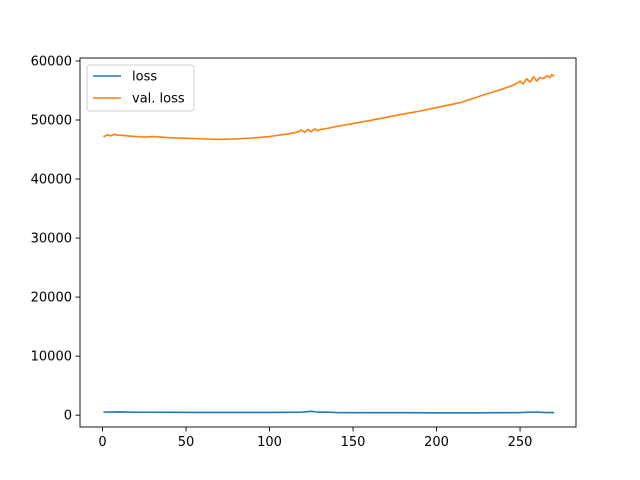 The image size is (640, 480). Describe the element at coordinates (68, 416) in the screenshot. I see `y-tick-label: 0` at that location.